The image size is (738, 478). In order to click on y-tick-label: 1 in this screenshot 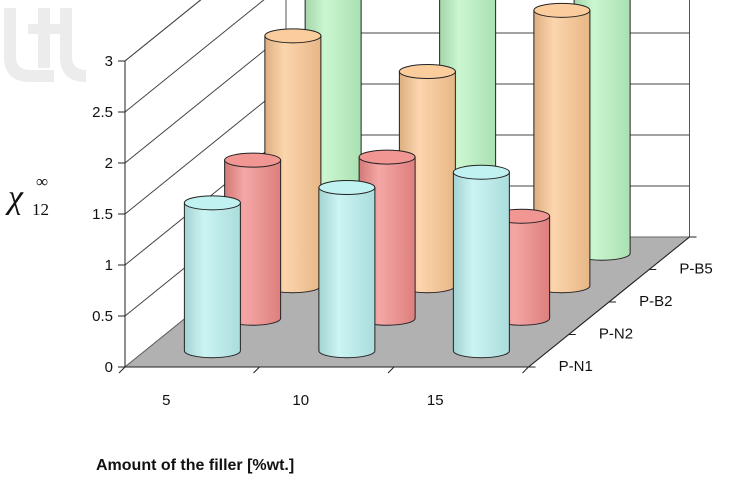, I will do `click(109, 265)`.